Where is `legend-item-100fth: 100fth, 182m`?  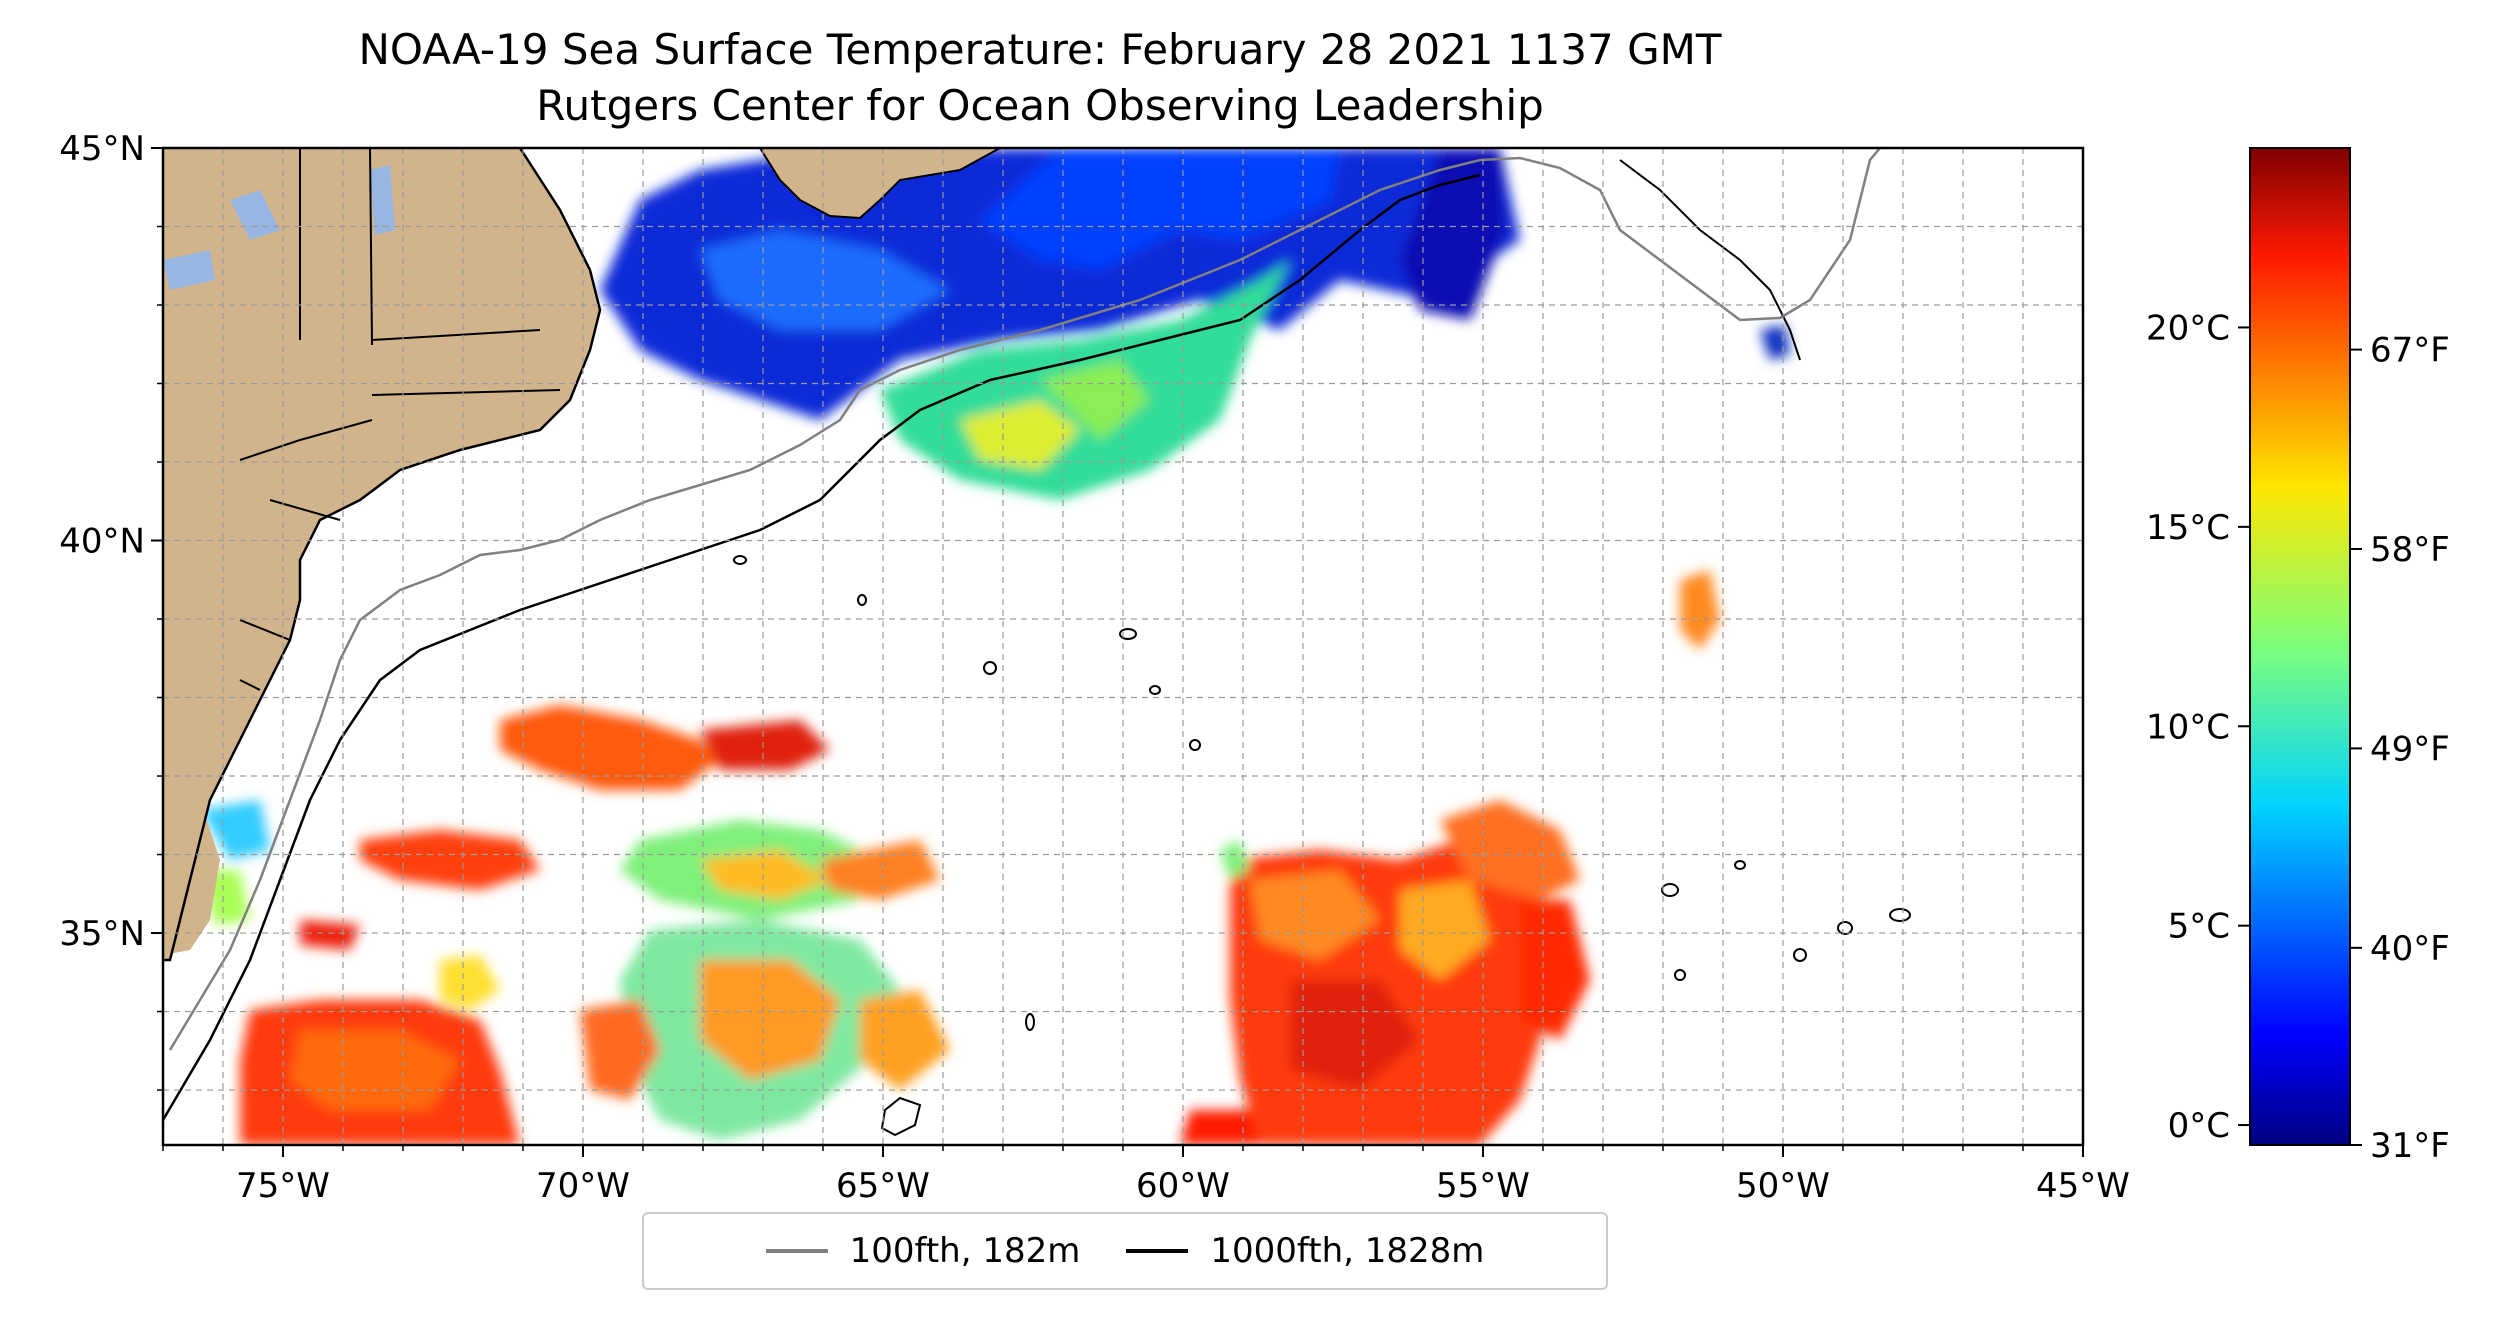 legend-item-100fth: 100fth, 182m is located at coordinates (923, 1251).